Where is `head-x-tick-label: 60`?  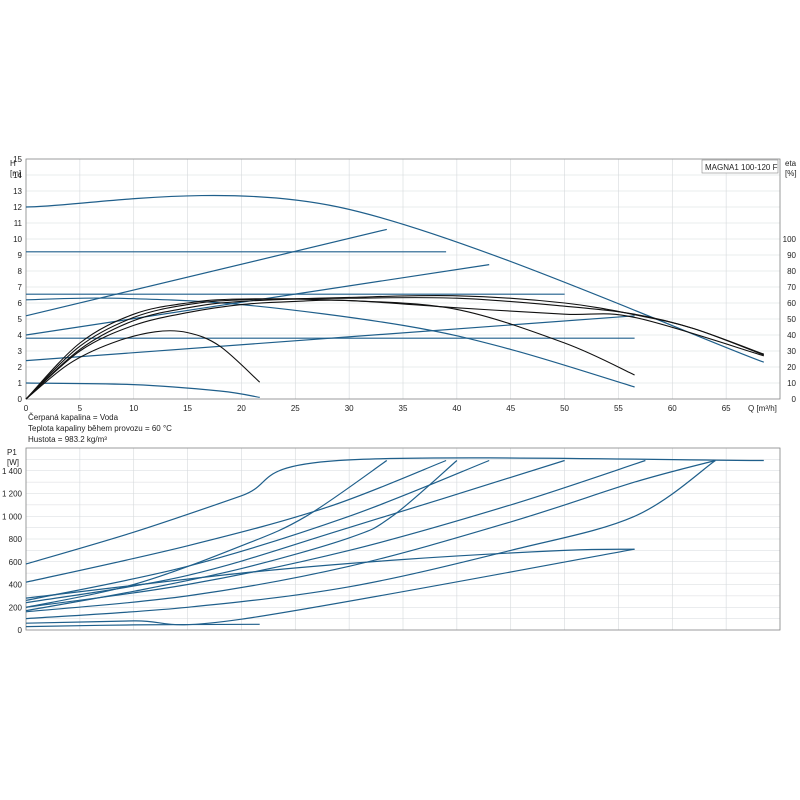
head-x-tick-label: 60 is located at coordinates (672, 408).